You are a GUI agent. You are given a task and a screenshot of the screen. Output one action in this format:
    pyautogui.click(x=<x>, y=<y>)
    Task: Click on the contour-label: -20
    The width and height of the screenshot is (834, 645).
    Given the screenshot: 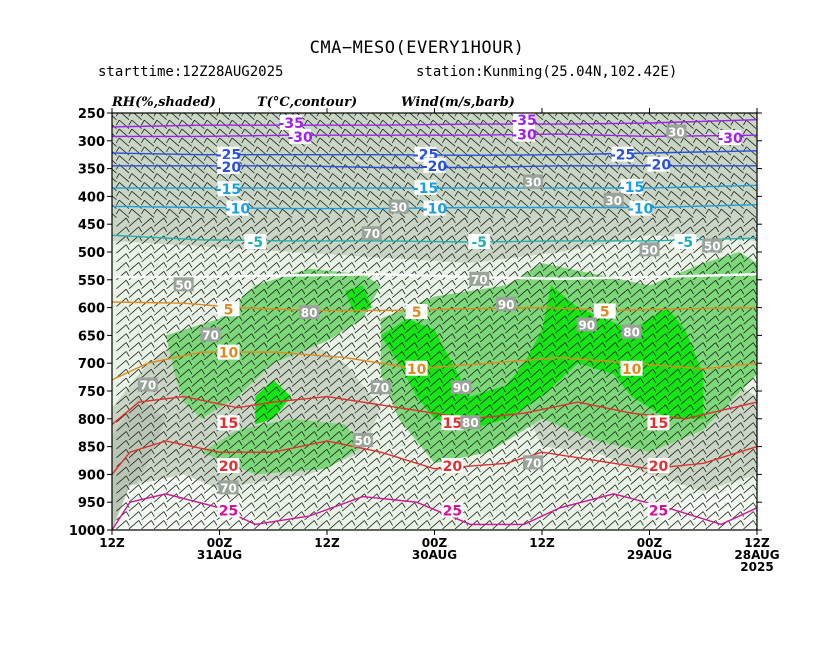 What is the action you would take?
    pyautogui.click(x=435, y=167)
    